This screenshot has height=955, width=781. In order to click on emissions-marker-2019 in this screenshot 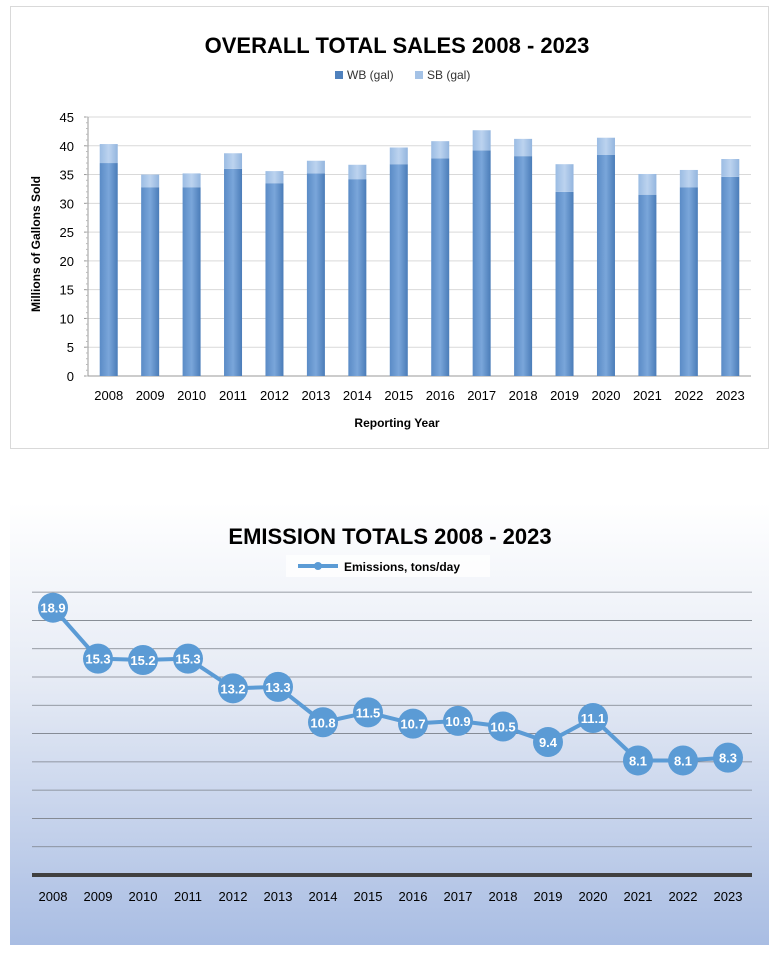, I will do `click(548, 742)`.